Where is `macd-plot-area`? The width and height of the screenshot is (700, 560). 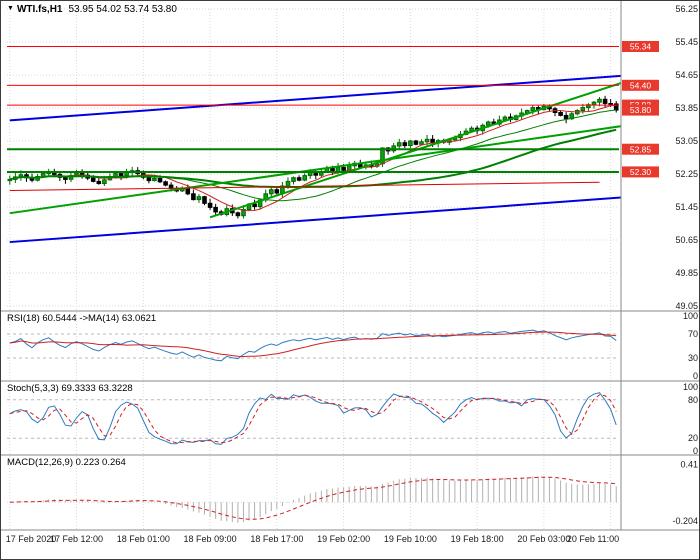 macd-plot-area is located at coordinates (313, 499).